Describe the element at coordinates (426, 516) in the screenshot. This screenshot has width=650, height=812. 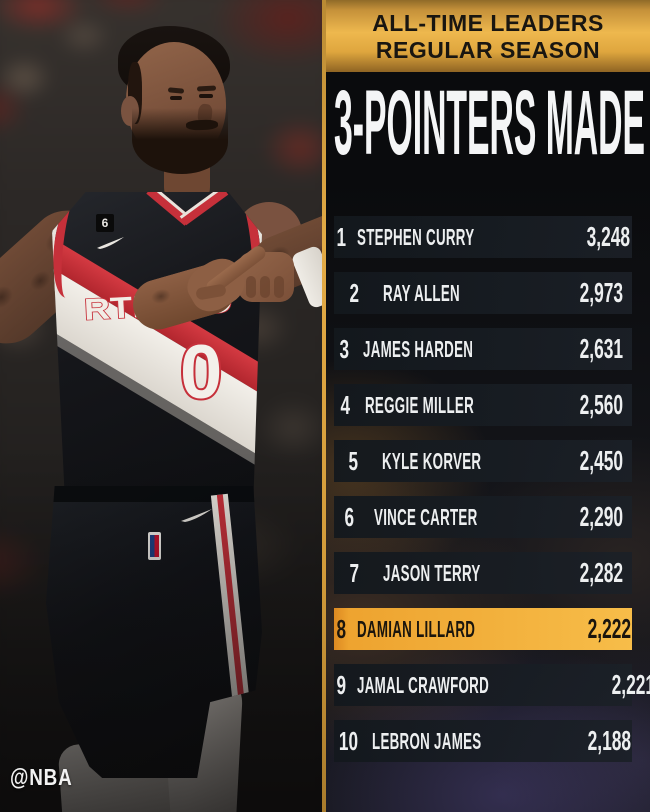
I see `player-name: VINCE CARTER` at that location.